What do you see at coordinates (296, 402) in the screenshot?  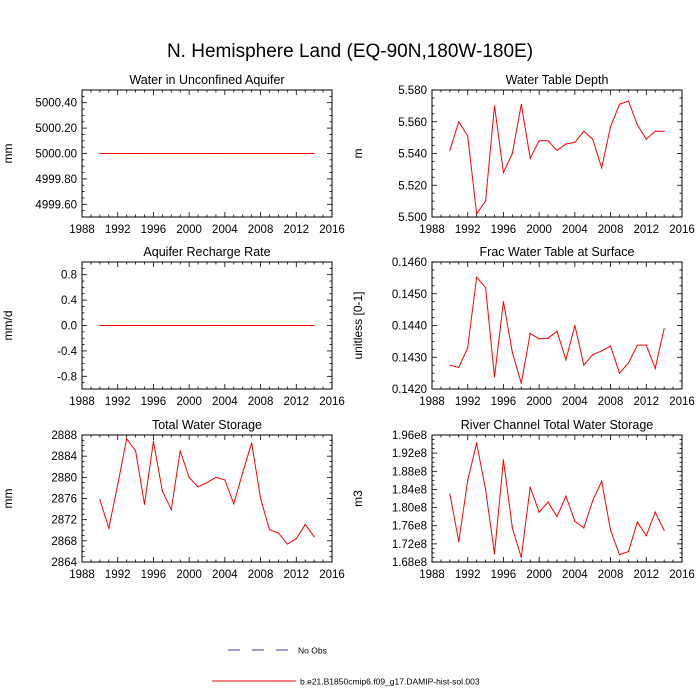 I see `panel-3-xtick-label: 2012` at bounding box center [296, 402].